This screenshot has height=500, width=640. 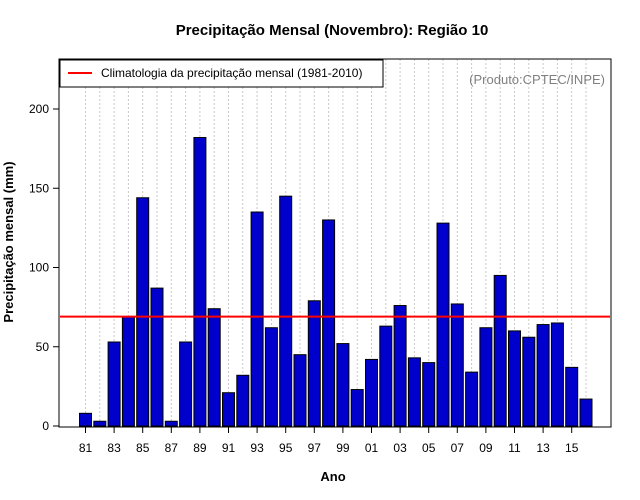 I want to click on x-tick-label: 83, so click(x=114, y=448).